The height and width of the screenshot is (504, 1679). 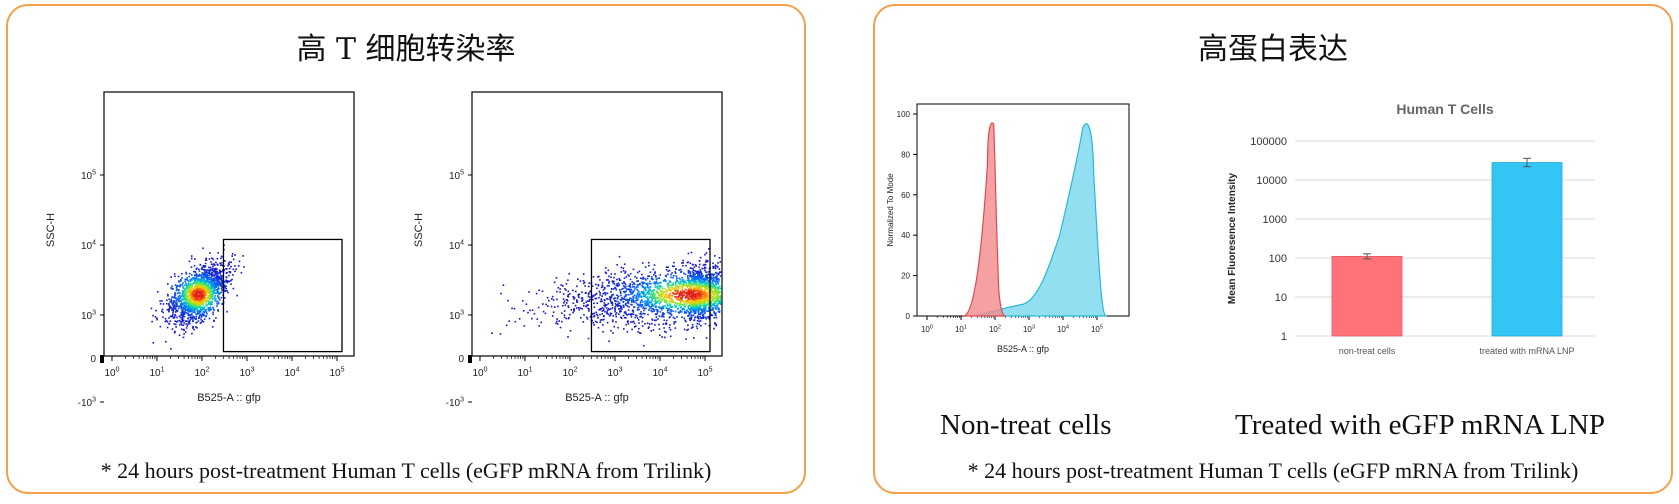 I want to click on y-axis-label: Mean Fluoresence Intensity, so click(x=1232, y=238).